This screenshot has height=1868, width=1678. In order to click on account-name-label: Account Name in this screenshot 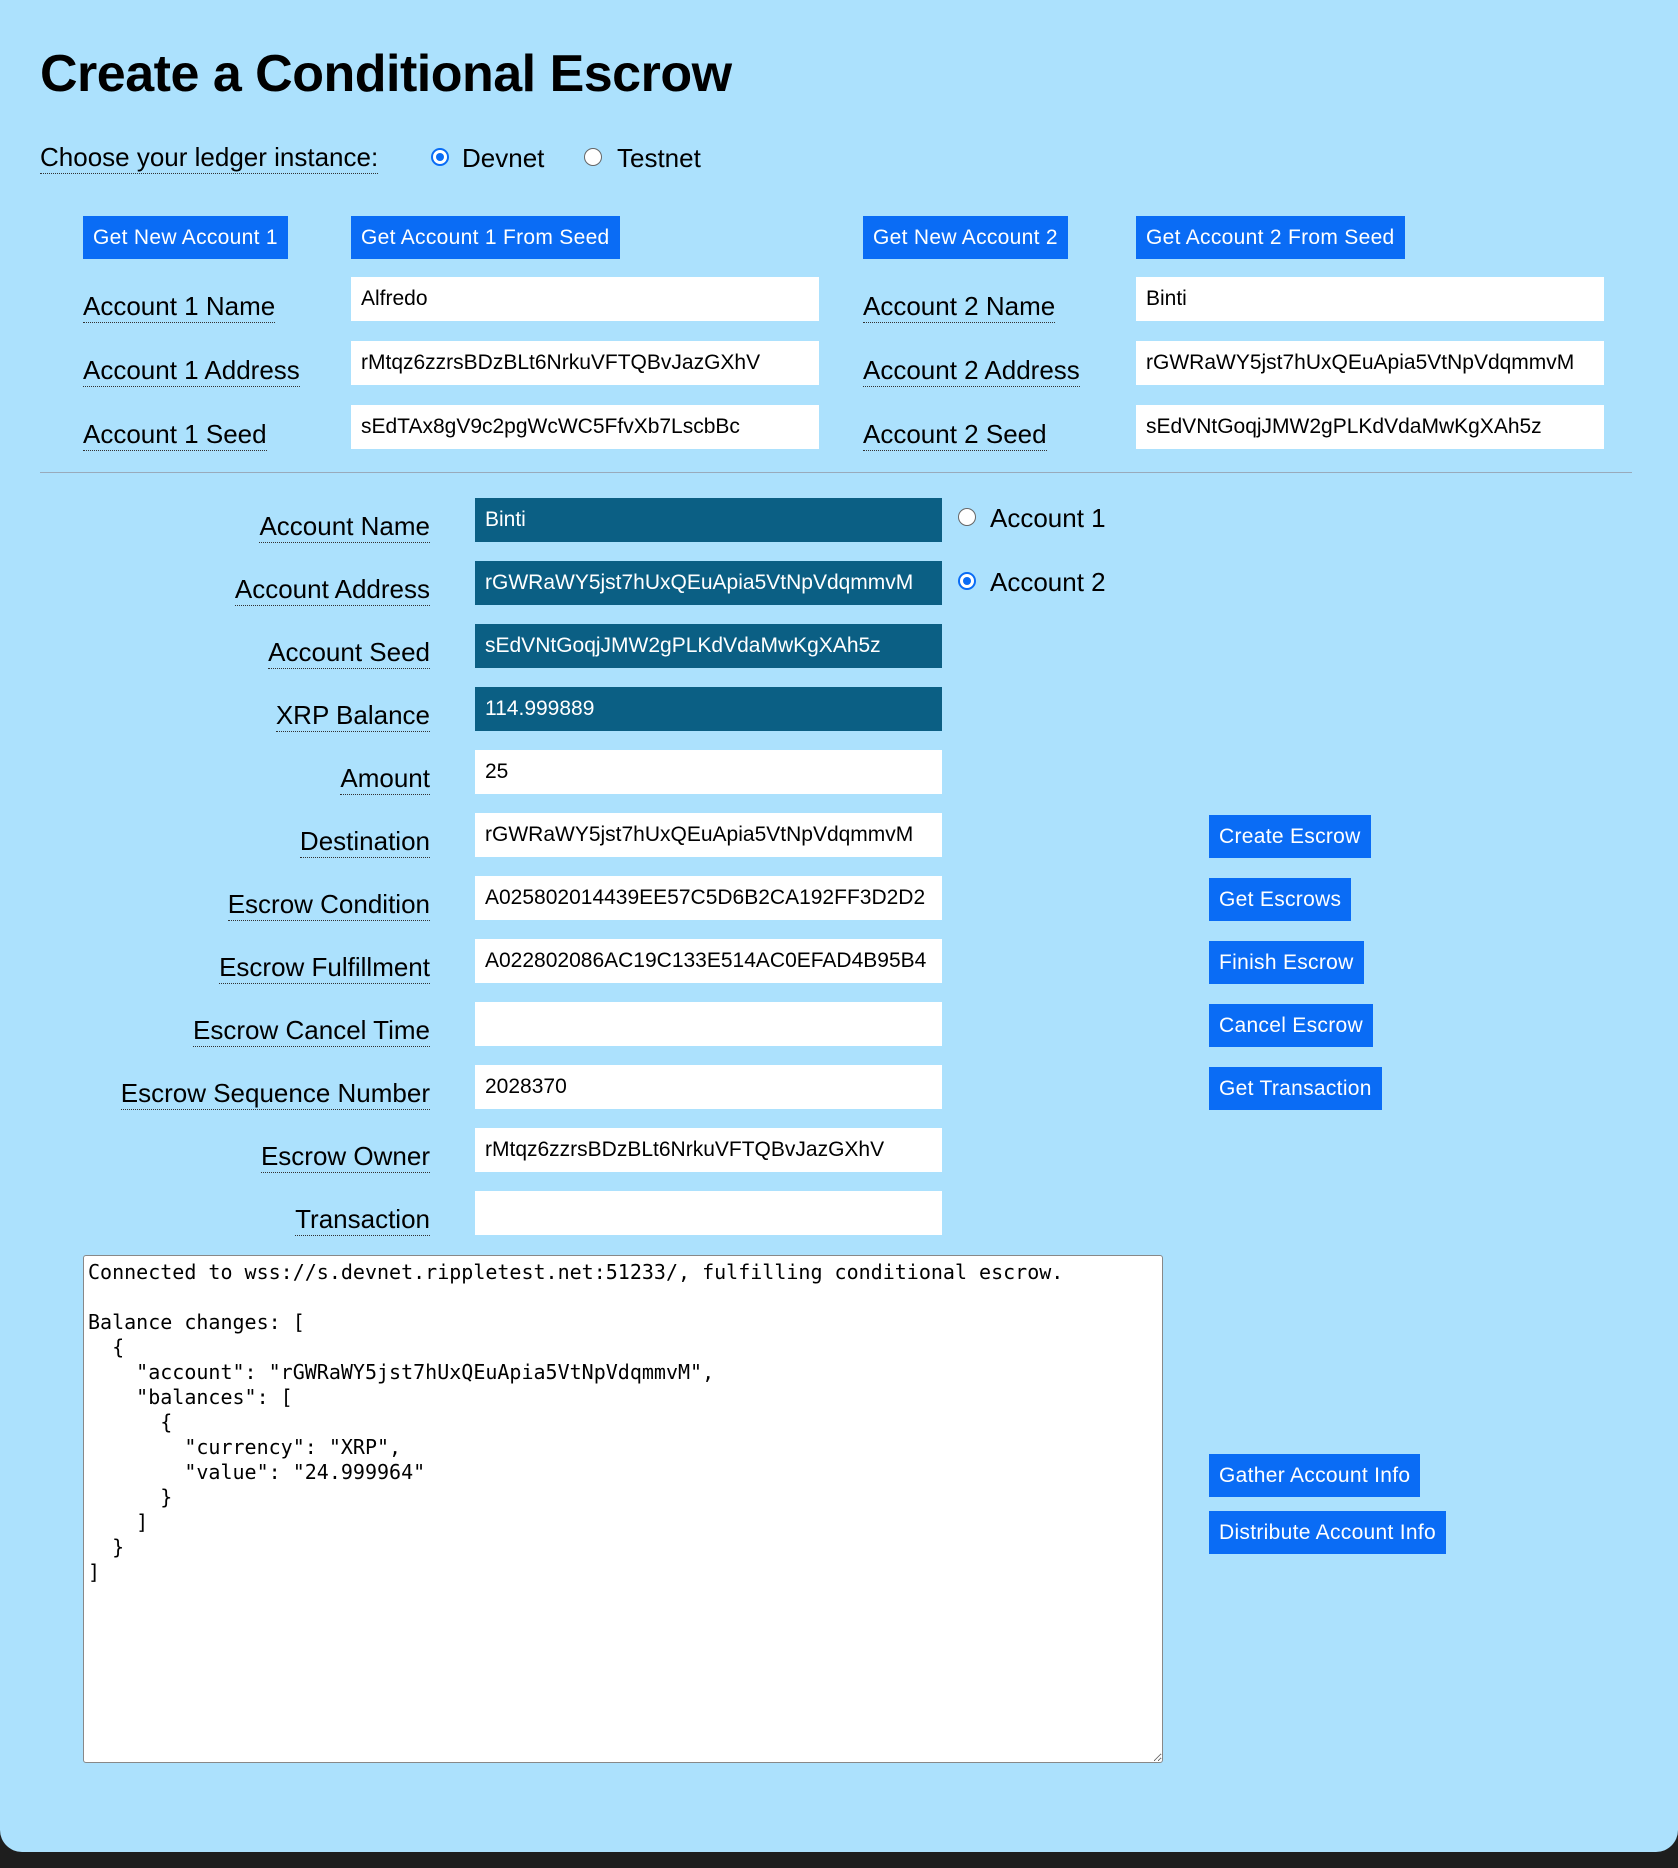, I will do `click(344, 527)`.